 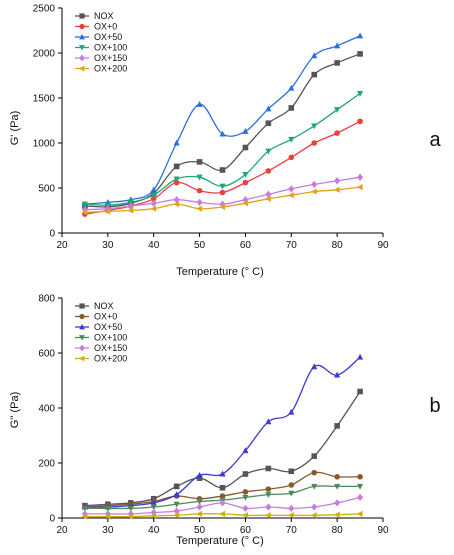 I want to click on chart-a-xlabel: Temperature (° C), so click(x=220, y=272).